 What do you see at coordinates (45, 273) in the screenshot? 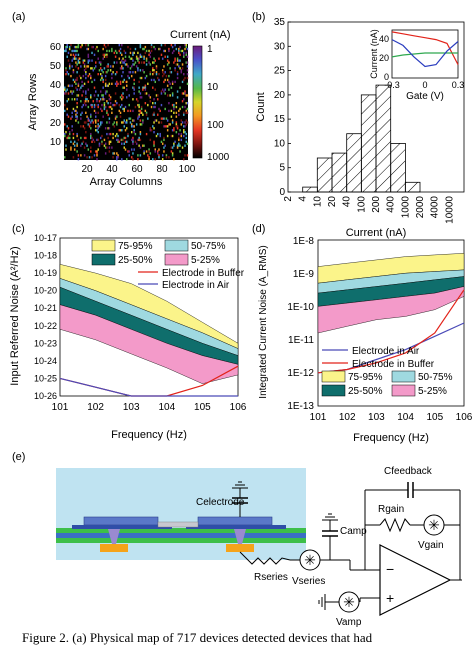
I see `y-tick: 10-19` at bounding box center [45, 273].